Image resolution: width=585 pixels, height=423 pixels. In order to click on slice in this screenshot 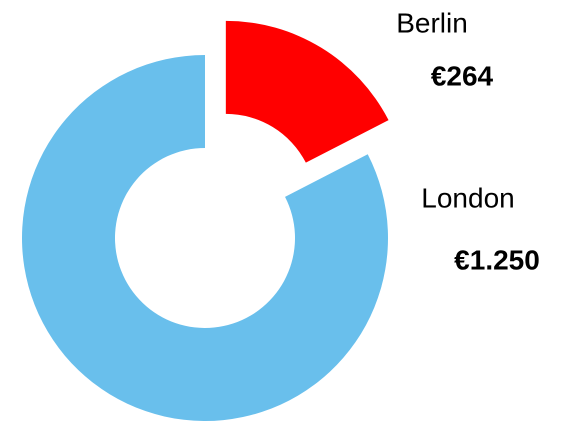, I will do `click(307, 91)`.